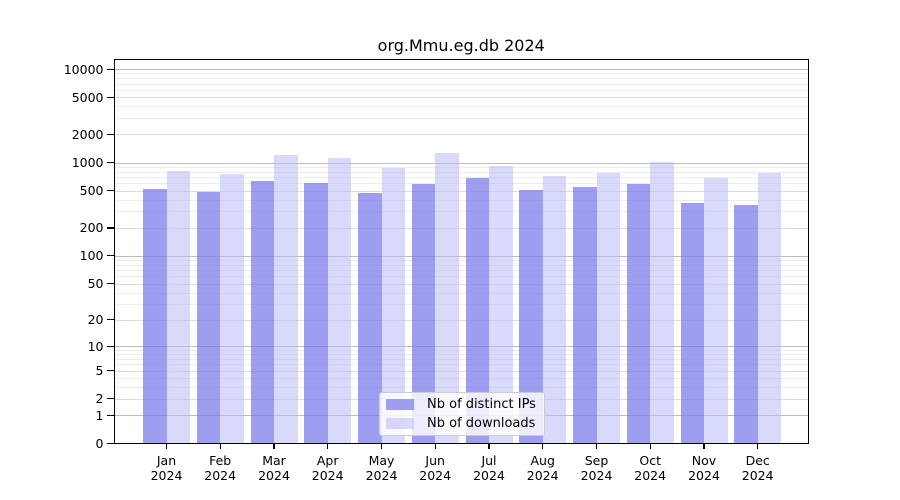 This screenshot has width=900, height=500. What do you see at coordinates (704, 468) in the screenshot?
I see `x-tick-label-nov: Nov 2024` at bounding box center [704, 468].